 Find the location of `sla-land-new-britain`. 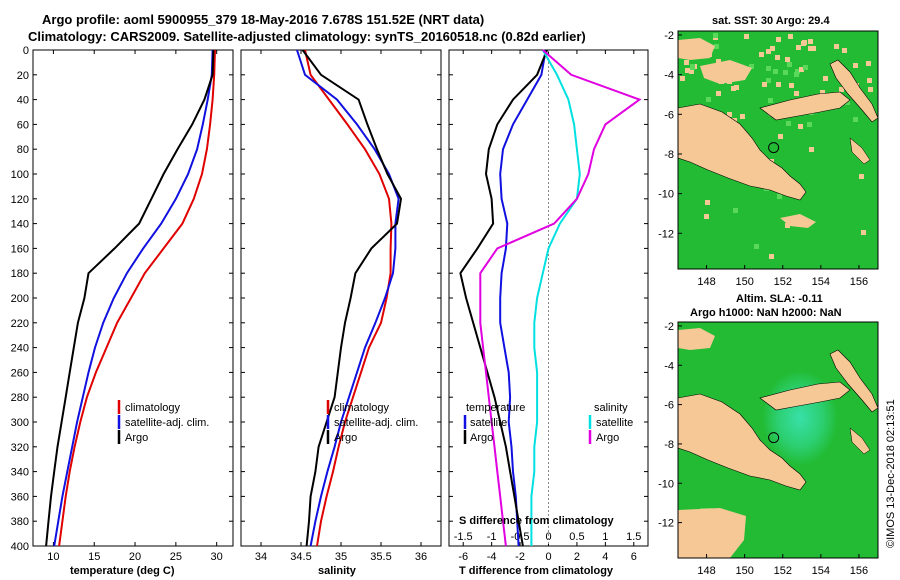

sla-land-new-britain is located at coordinates (805, 396).